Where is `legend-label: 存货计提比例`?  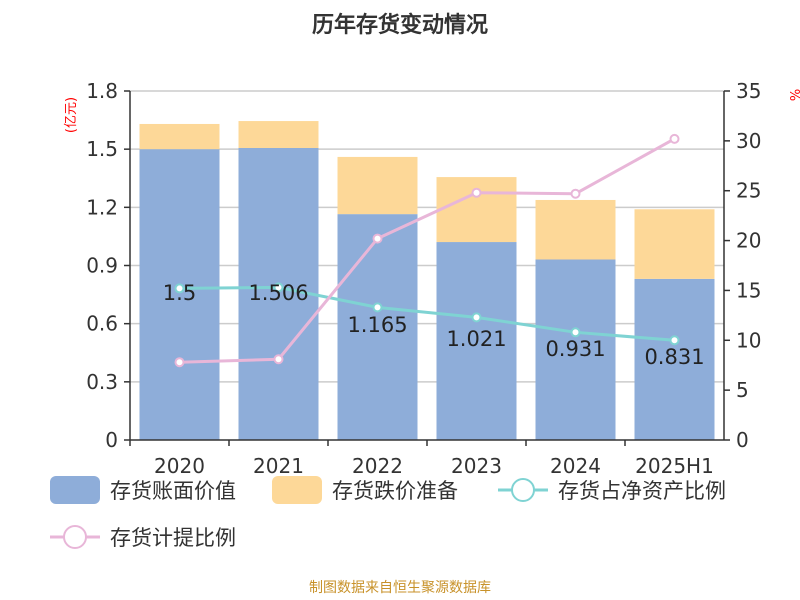
legend-label: 存货计提比例 is located at coordinates (173, 538).